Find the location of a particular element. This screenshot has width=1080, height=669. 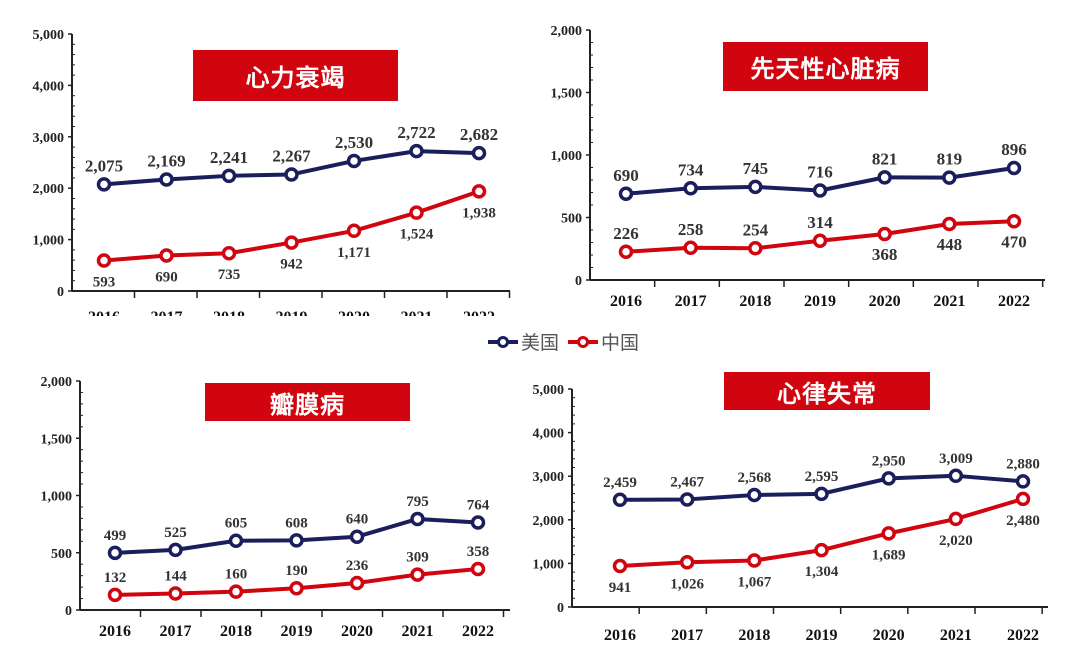

data-label-usa: 2,682 is located at coordinates (479, 134).